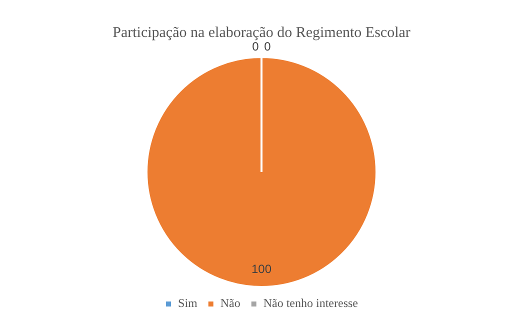  What do you see at coordinates (188, 303) in the screenshot?
I see `legend-label: Sim` at bounding box center [188, 303].